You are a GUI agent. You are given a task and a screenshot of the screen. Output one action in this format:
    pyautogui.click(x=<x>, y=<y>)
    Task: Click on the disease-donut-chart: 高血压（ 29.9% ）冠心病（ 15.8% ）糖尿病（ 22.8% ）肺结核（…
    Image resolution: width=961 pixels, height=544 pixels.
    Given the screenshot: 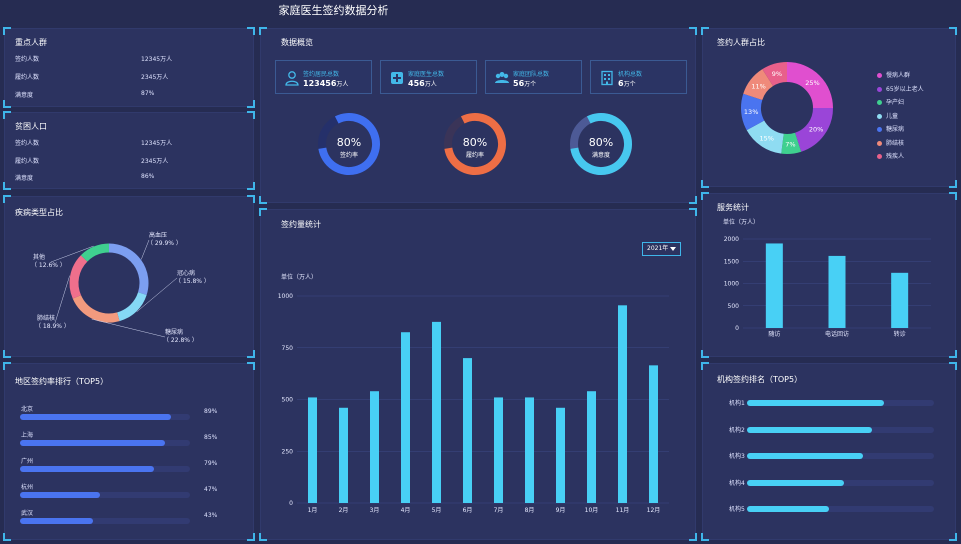 What is the action you would take?
    pyautogui.click(x=120, y=287)
    